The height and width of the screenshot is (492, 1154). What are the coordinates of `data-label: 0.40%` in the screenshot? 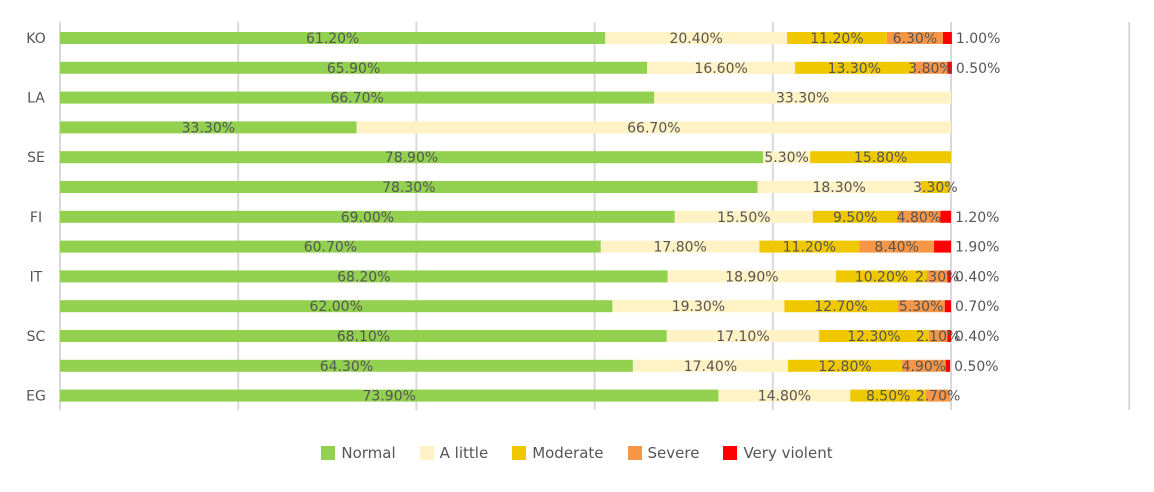 It's located at (977, 337).